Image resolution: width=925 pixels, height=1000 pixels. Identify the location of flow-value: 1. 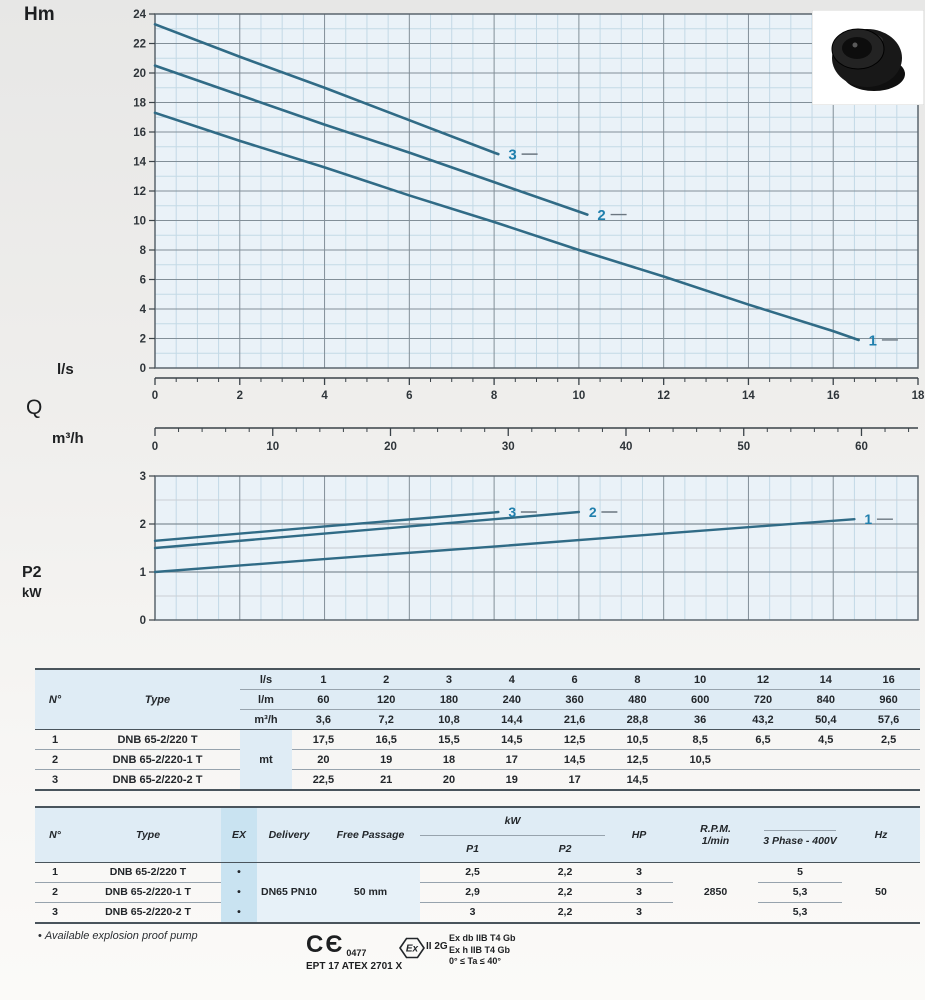
(323, 679).